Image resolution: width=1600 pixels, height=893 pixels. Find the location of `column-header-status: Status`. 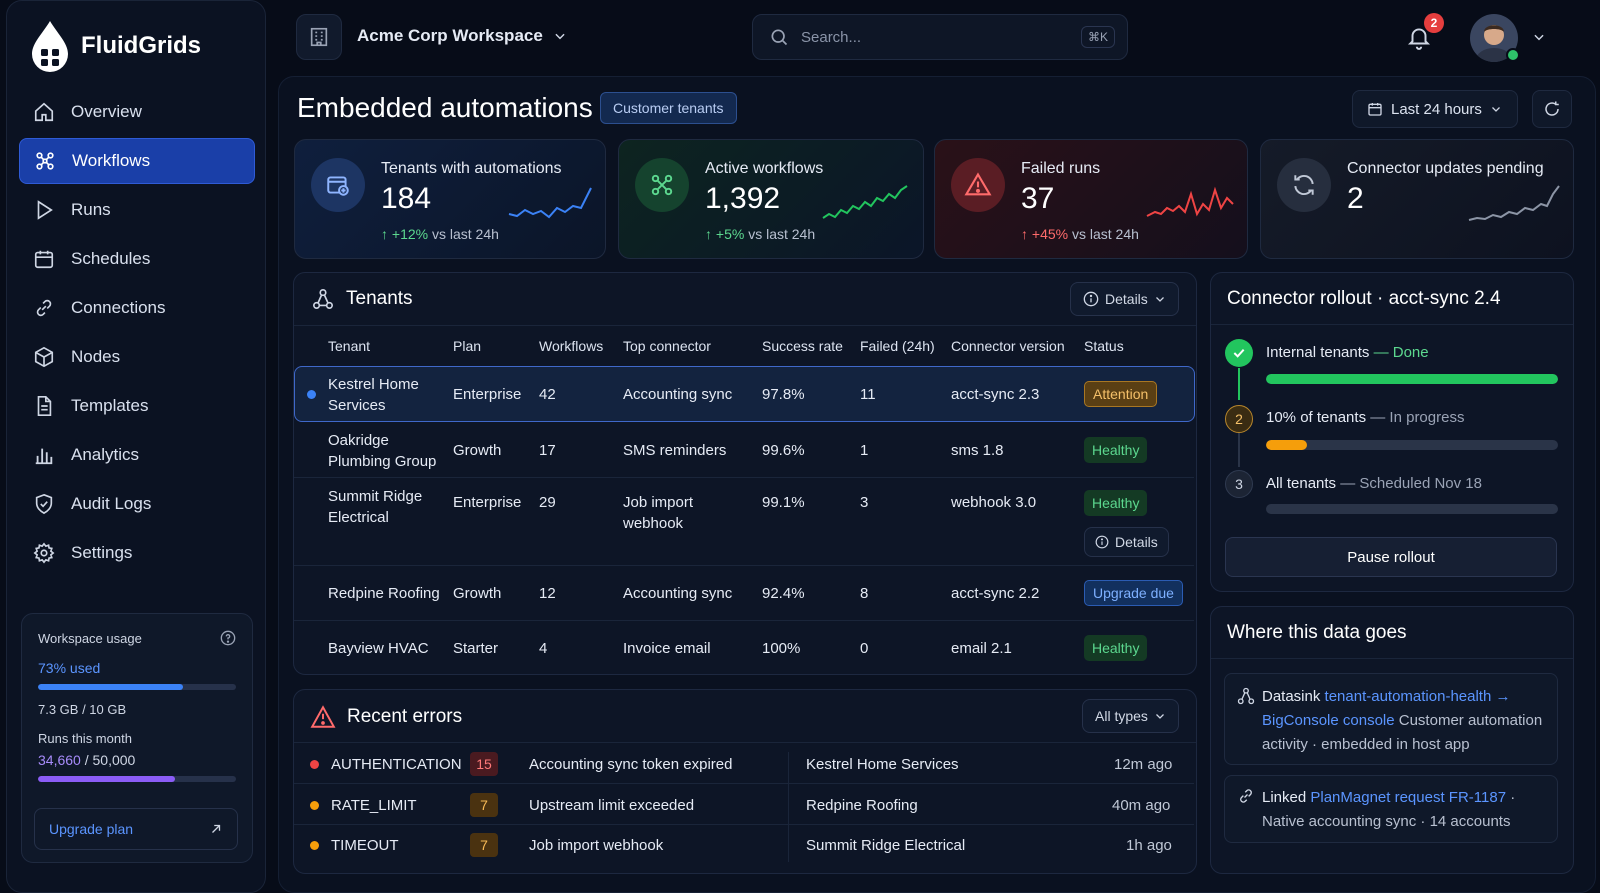

column-header-status: Status is located at coordinates (1104, 346).